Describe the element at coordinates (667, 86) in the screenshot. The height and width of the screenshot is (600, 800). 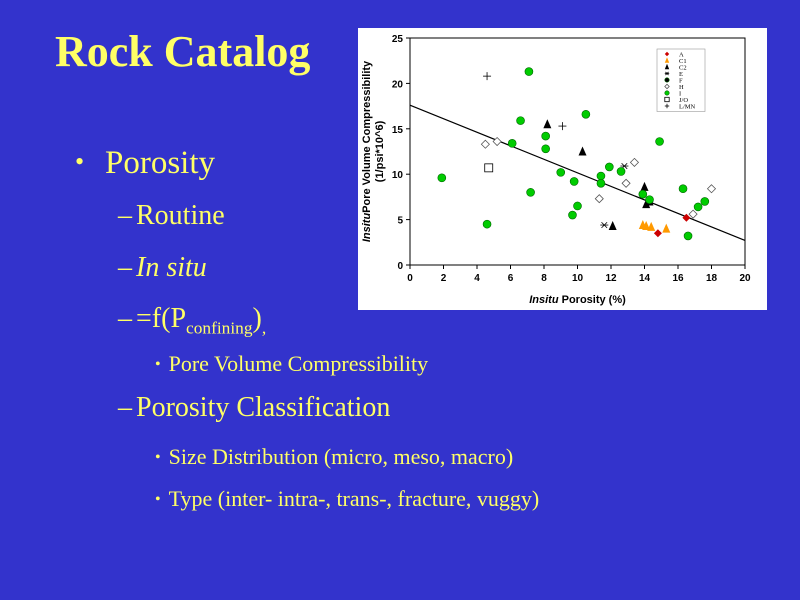
I see `legend-marker-h` at that location.